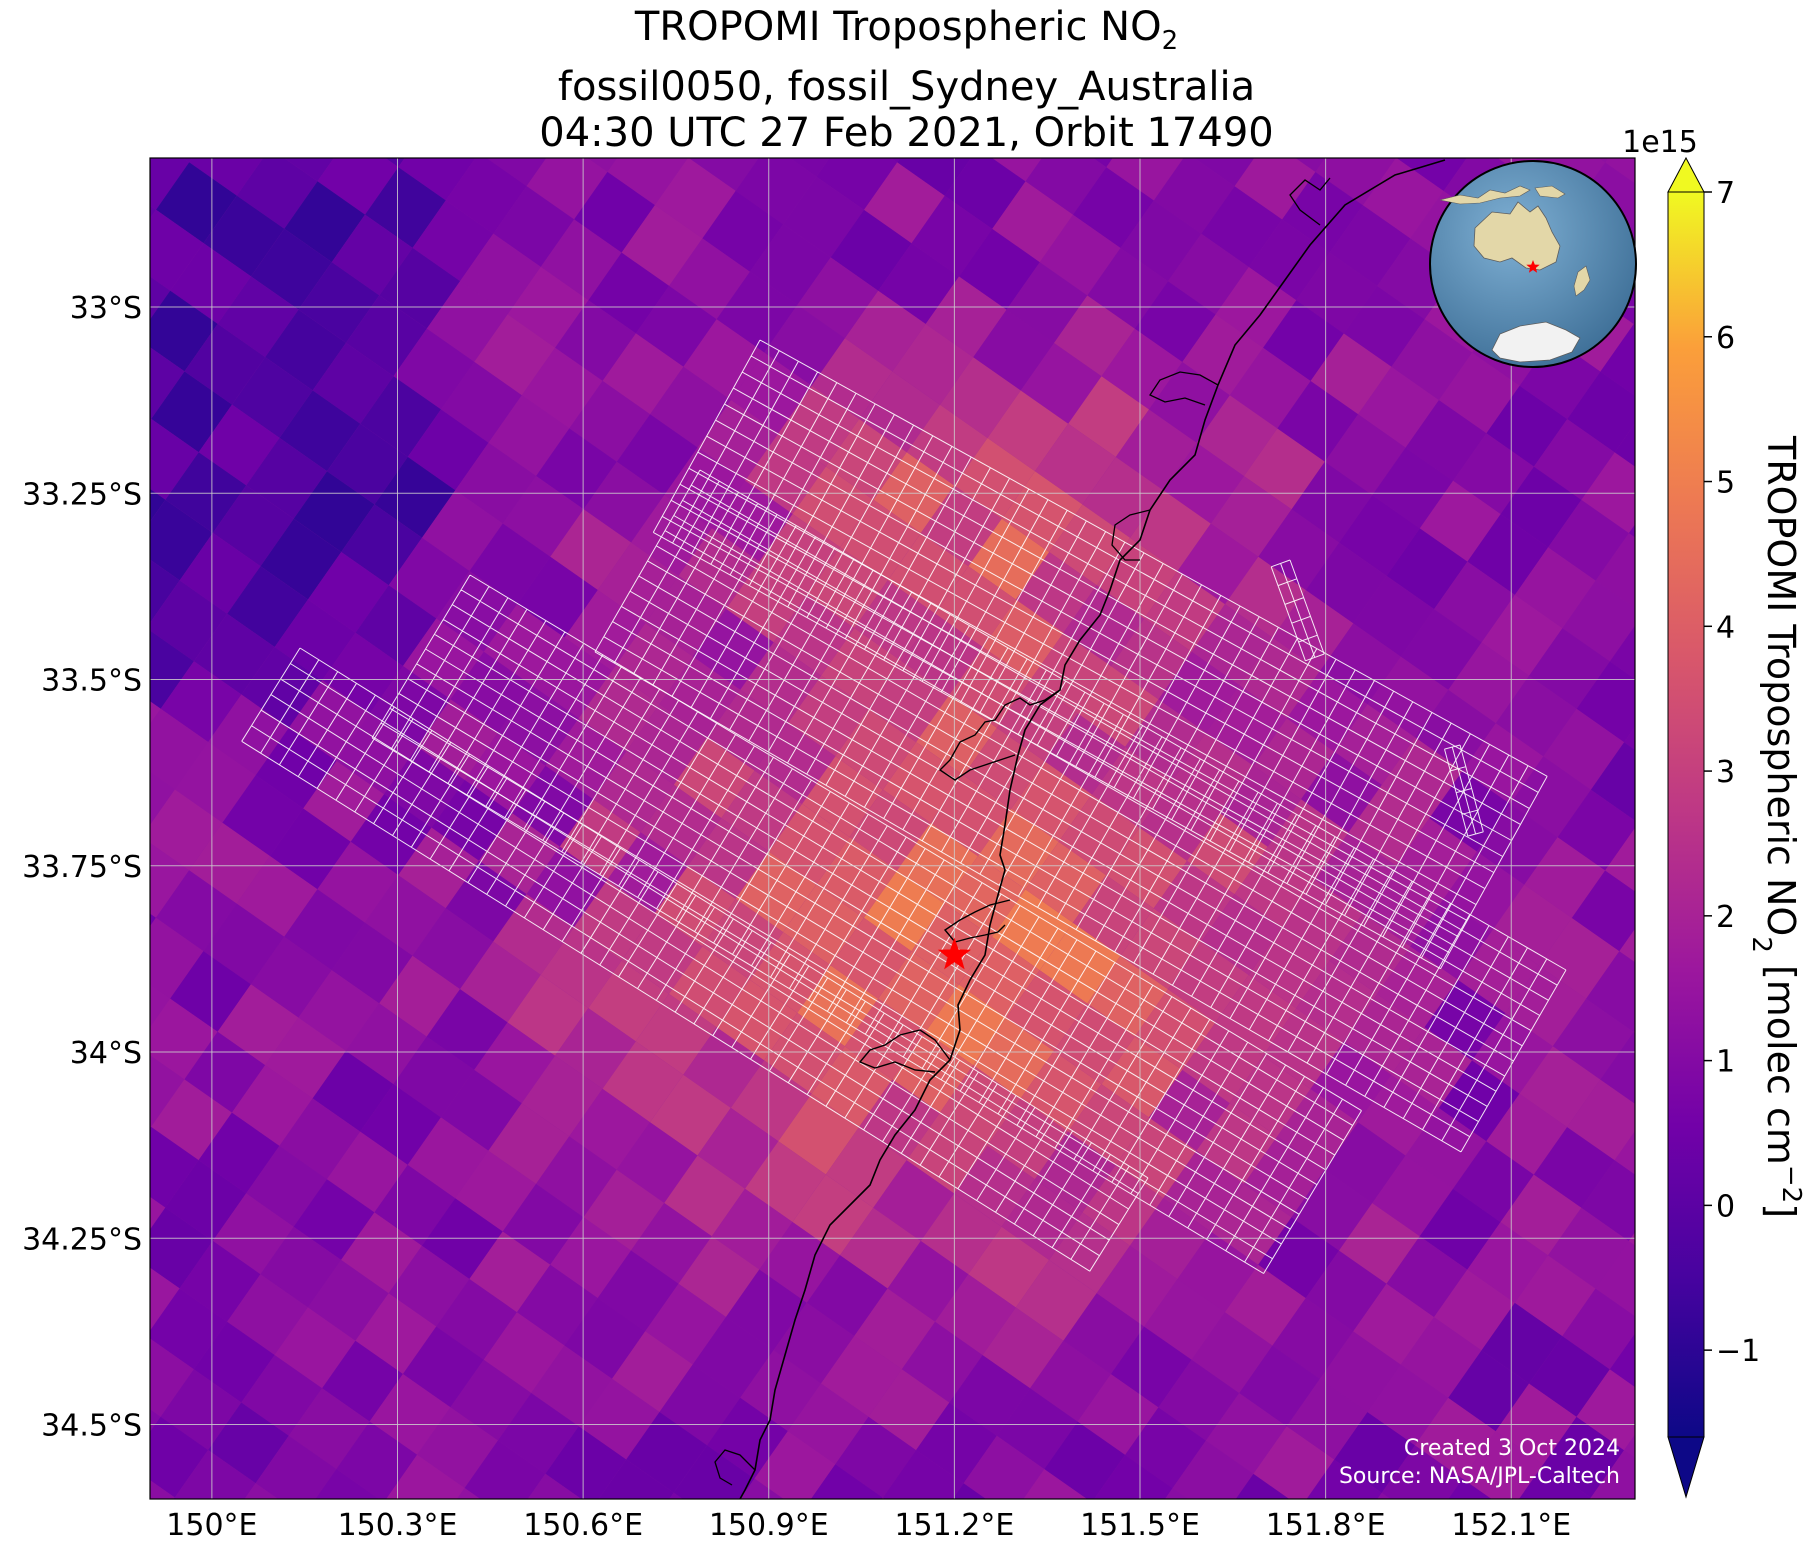  What do you see at coordinates (1725, 917) in the screenshot?
I see `colorbar-tick-label: 2` at bounding box center [1725, 917].